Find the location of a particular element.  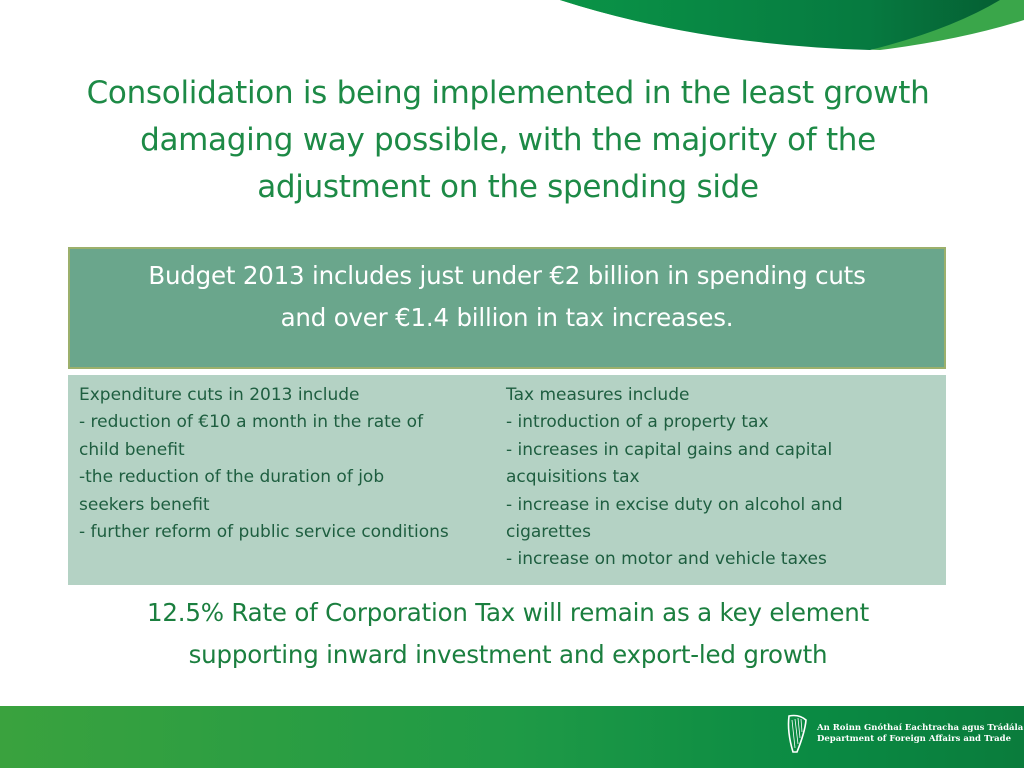

tax-line: cigarettes is located at coordinates (548, 532).